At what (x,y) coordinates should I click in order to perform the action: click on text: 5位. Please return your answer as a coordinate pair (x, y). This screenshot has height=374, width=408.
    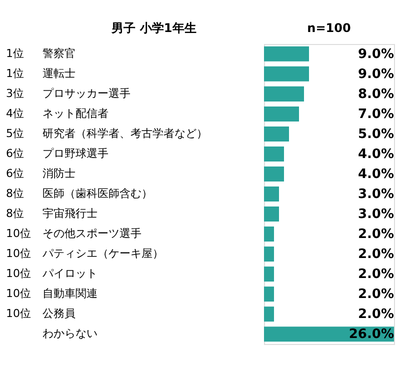
    Looking at the image, I should click on (15, 133).